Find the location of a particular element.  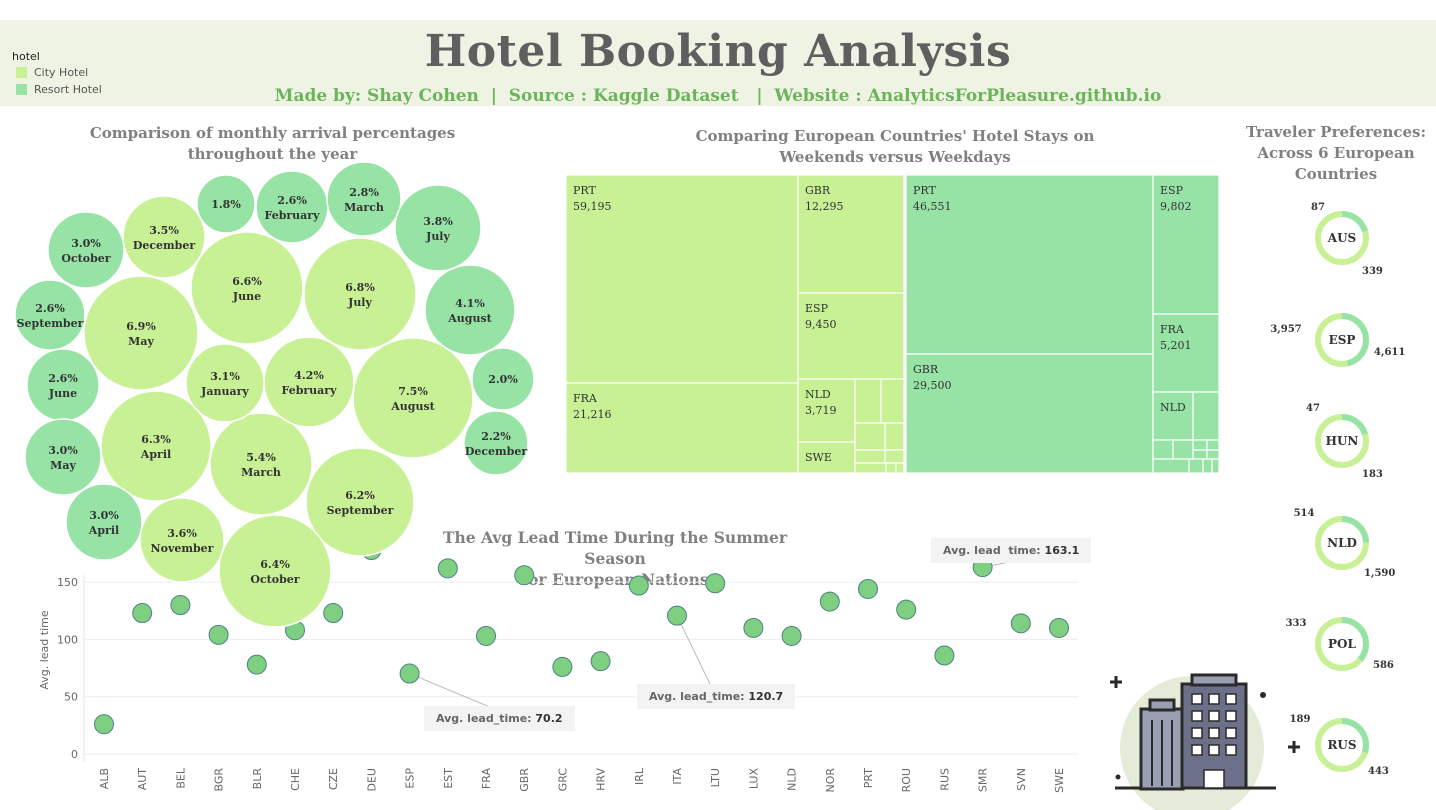

treemap-cell-city-nld is located at coordinates (826, 410).